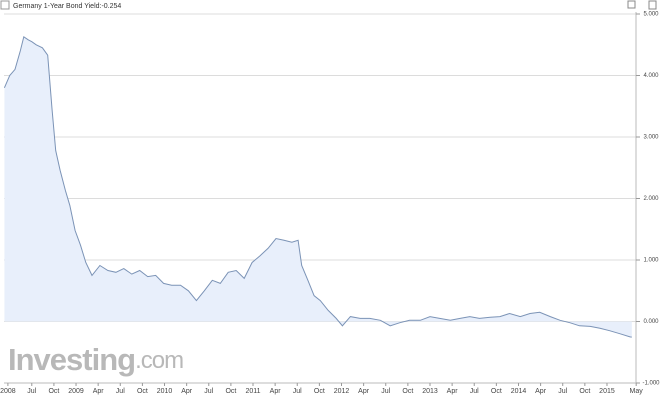 The height and width of the screenshot is (400, 666). Describe the element at coordinates (607, 391) in the screenshot. I see `x-tick-label: 2015` at that location.